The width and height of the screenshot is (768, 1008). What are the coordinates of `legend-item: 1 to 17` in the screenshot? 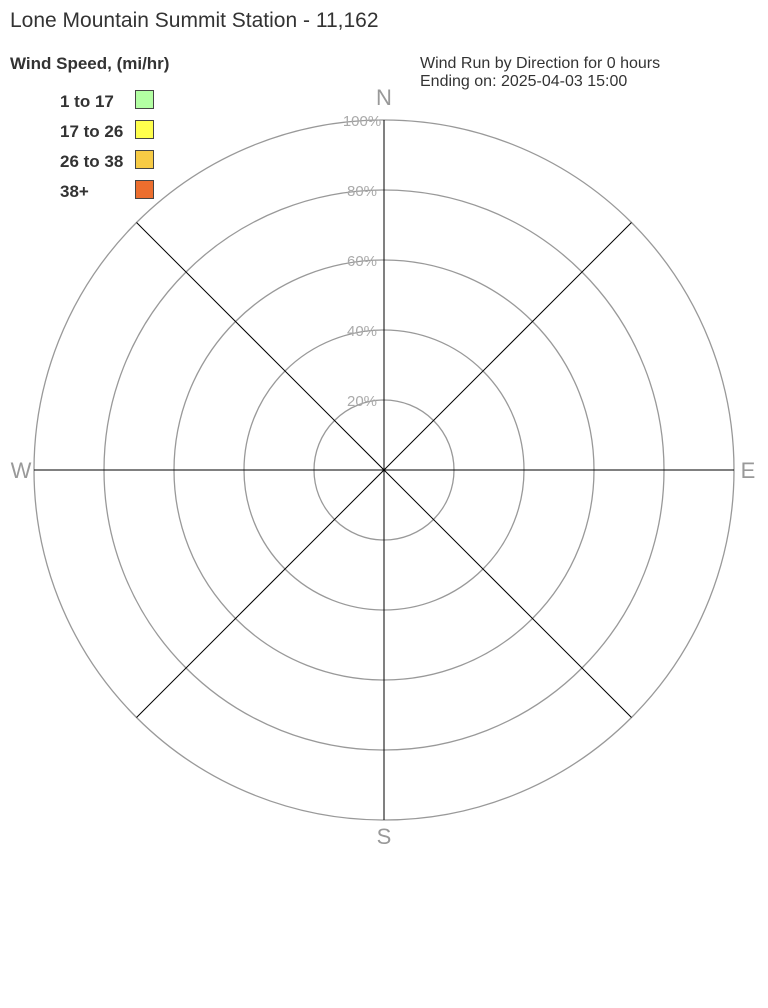 It's located at (110, 105).